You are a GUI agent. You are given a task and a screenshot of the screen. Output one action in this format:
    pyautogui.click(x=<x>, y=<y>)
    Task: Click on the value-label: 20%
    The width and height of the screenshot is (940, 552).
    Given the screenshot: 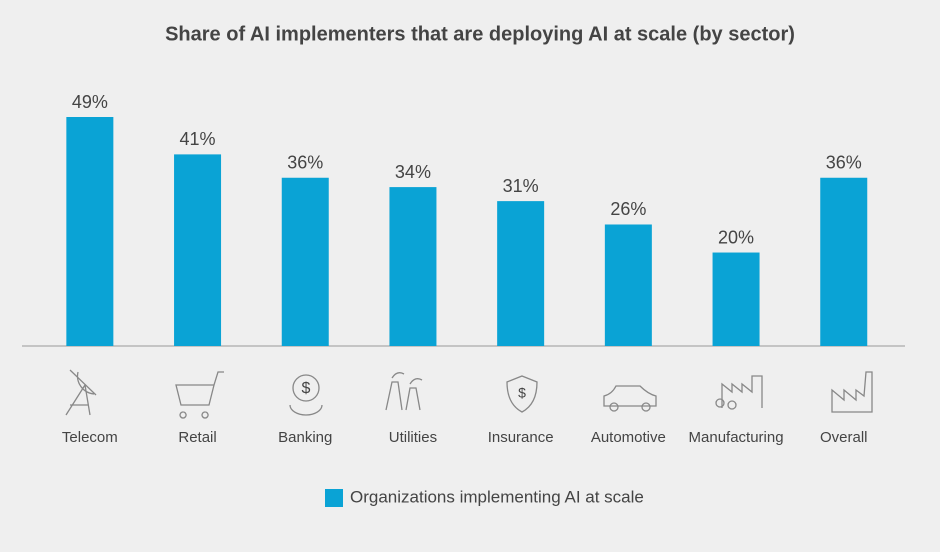 What is the action you would take?
    pyautogui.click(x=736, y=237)
    